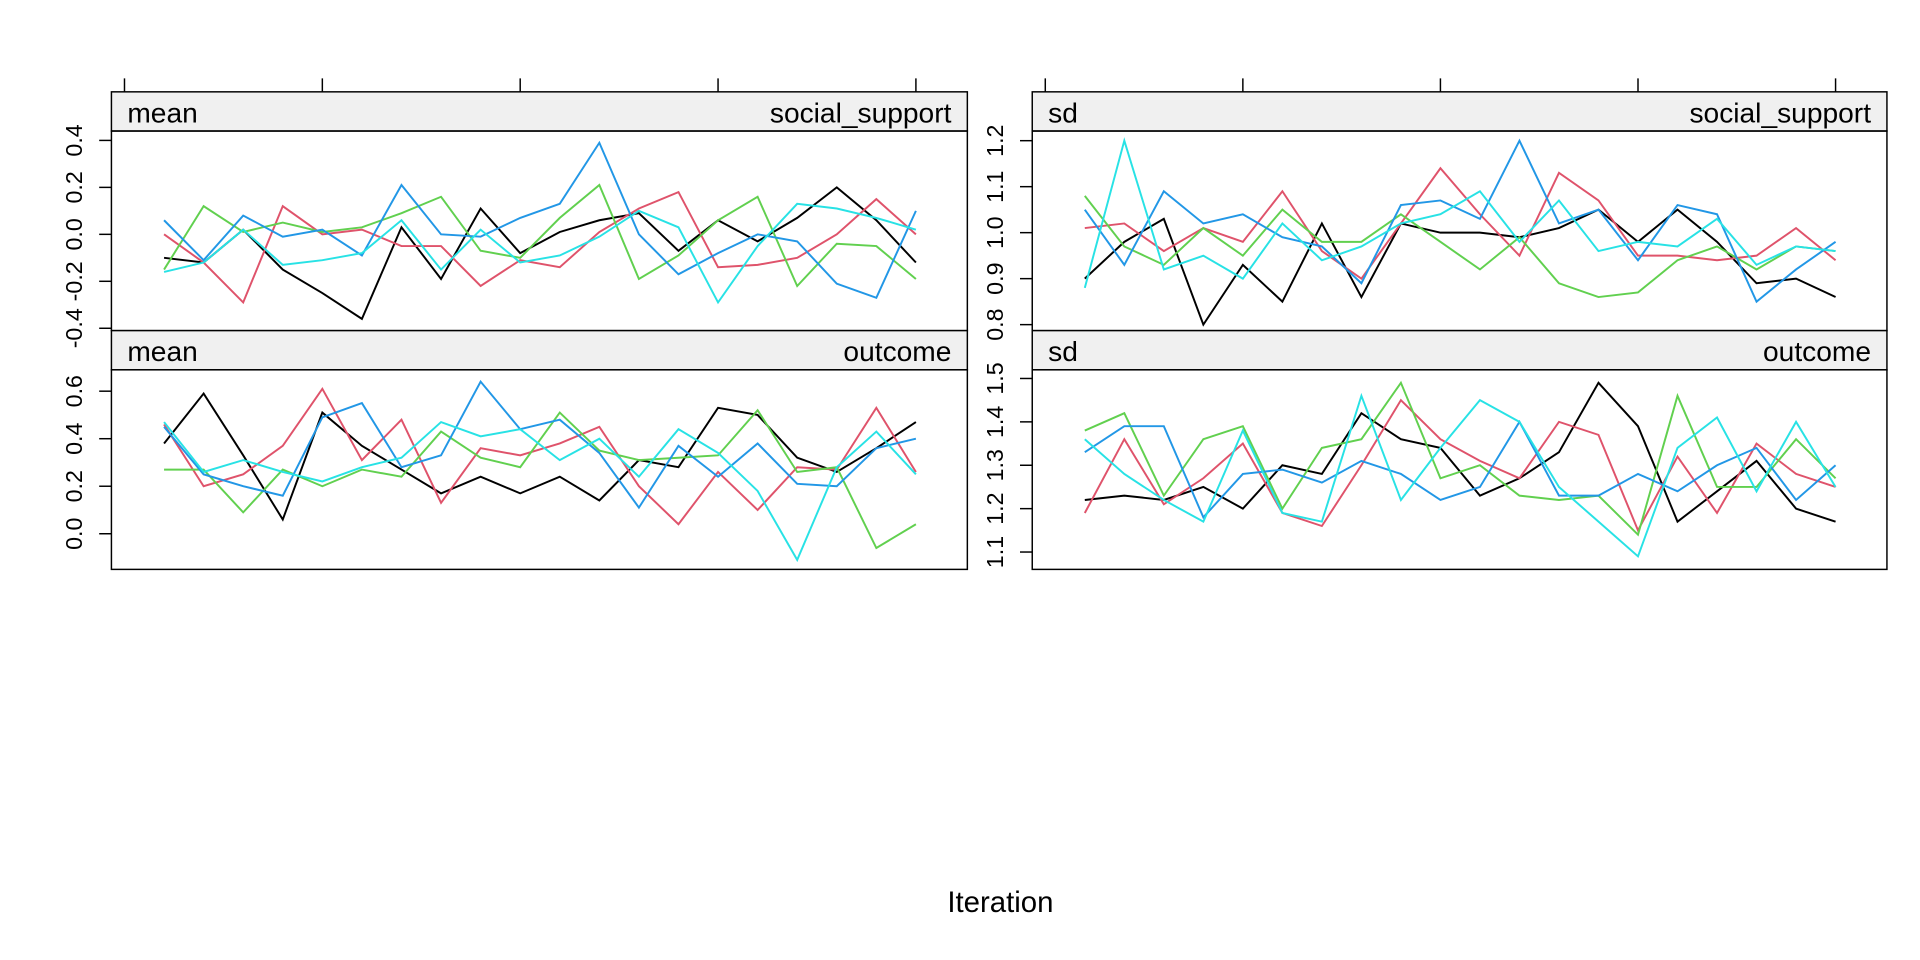  What do you see at coordinates (995, 232) in the screenshot?
I see `y-tick-label: 1.0` at bounding box center [995, 232].